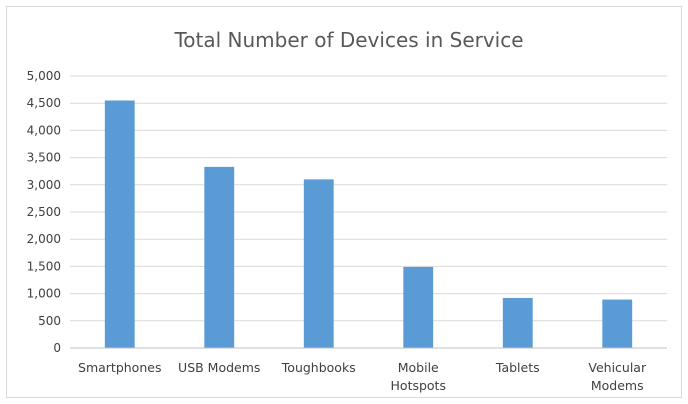 The height and width of the screenshot is (404, 688). What do you see at coordinates (44, 294) in the screenshot?
I see `y-tick-label: 1,000` at bounding box center [44, 294].